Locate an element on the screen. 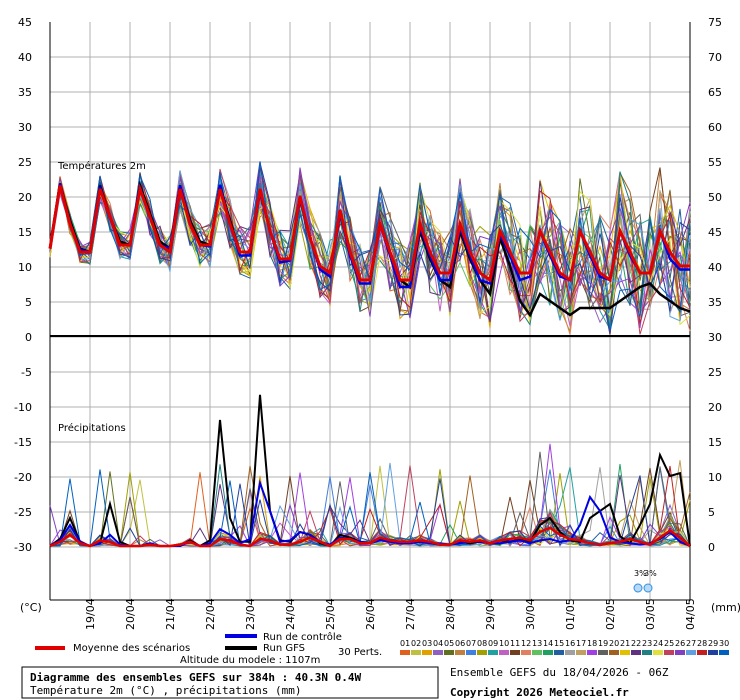 The image size is (740, 700). perturbation-number: 20 is located at coordinates (614, 643).